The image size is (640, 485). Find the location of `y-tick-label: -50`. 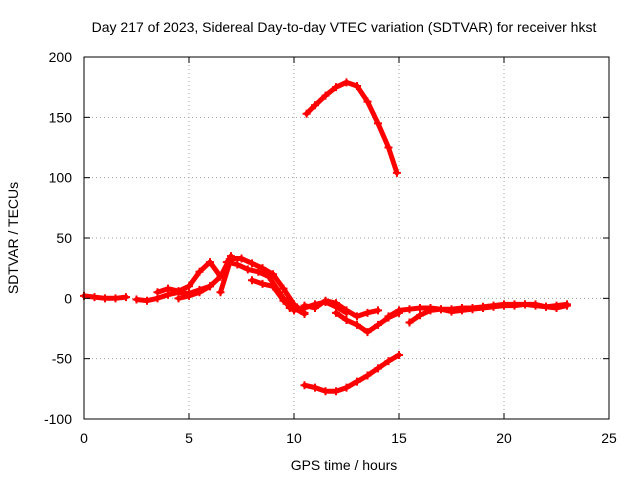

y-tick-label: -50 is located at coordinates (62, 359).